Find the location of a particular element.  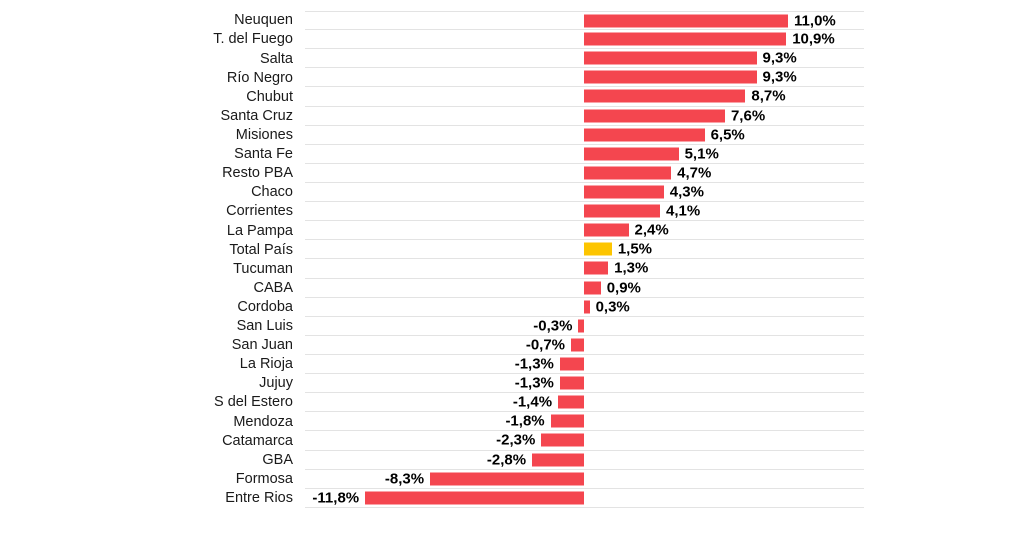

bar-value-label: 6,5% is located at coordinates (727, 135).